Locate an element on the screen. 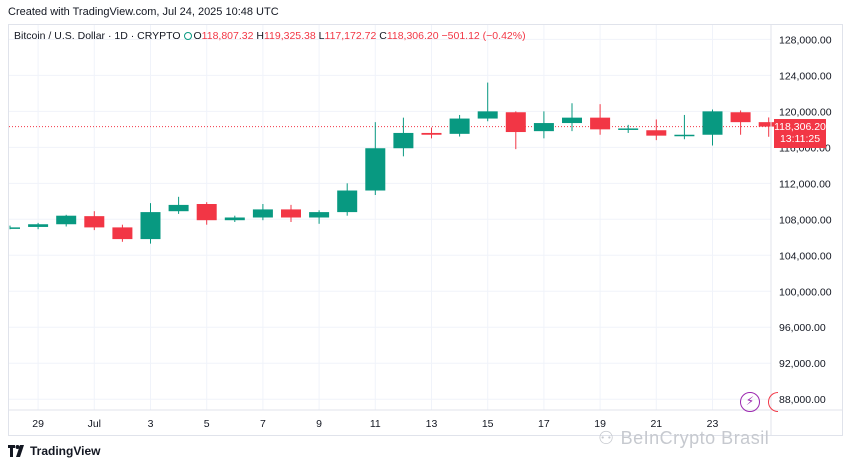  x-tick-label: 11 is located at coordinates (375, 424).